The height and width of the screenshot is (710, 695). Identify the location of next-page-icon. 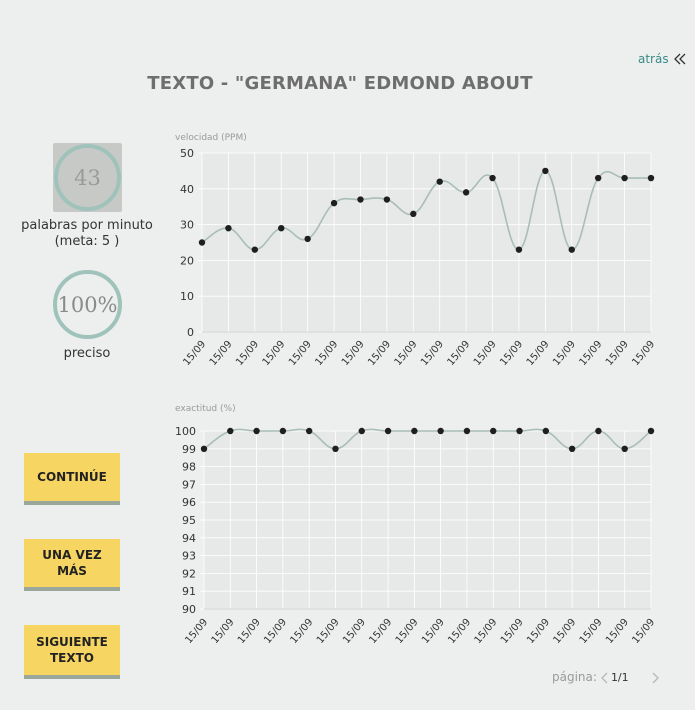
(655, 680).